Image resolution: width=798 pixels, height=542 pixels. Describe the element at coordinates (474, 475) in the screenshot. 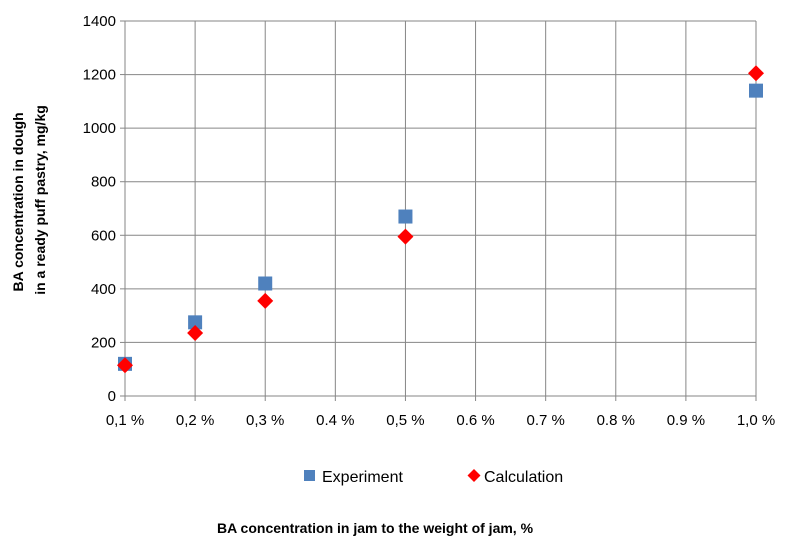

I see `legend-calculation-swatch` at that location.